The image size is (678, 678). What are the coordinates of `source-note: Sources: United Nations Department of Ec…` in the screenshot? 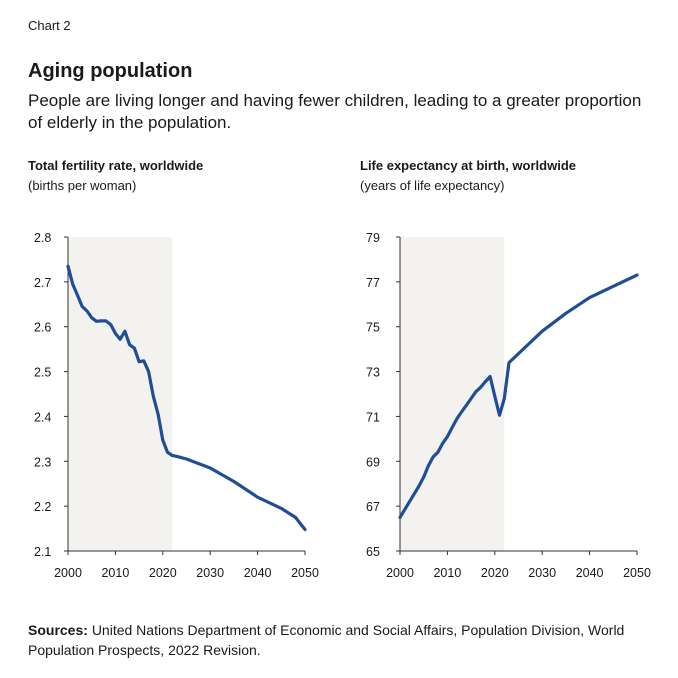 It's located at (343, 640).